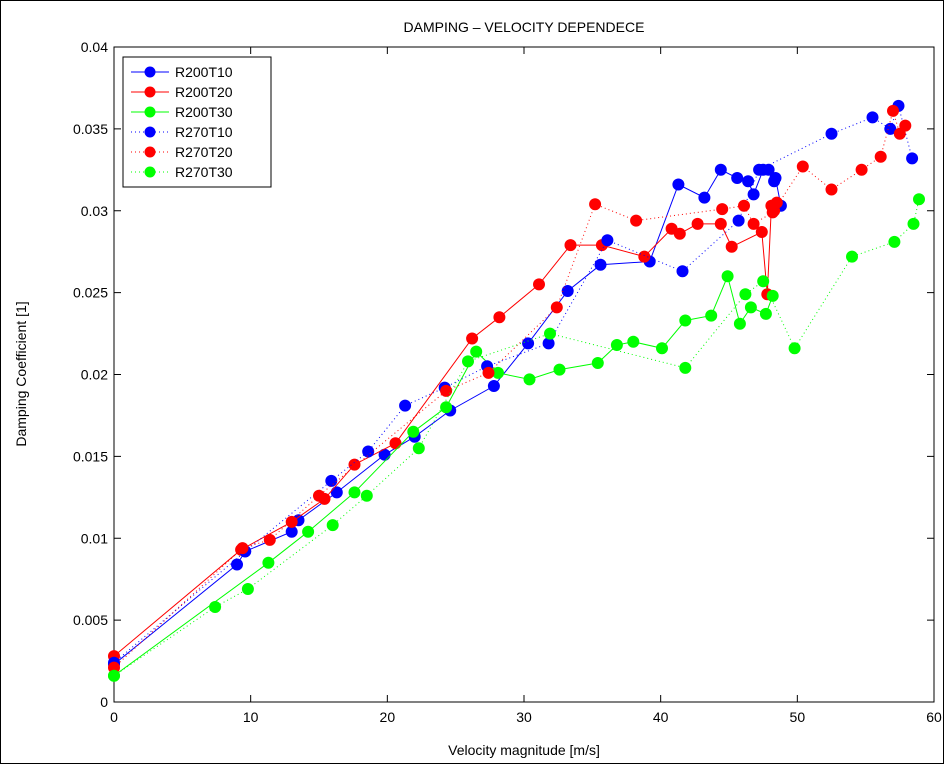  What do you see at coordinates (251, 717) in the screenshot?
I see `x-tick-label: 10` at bounding box center [251, 717].